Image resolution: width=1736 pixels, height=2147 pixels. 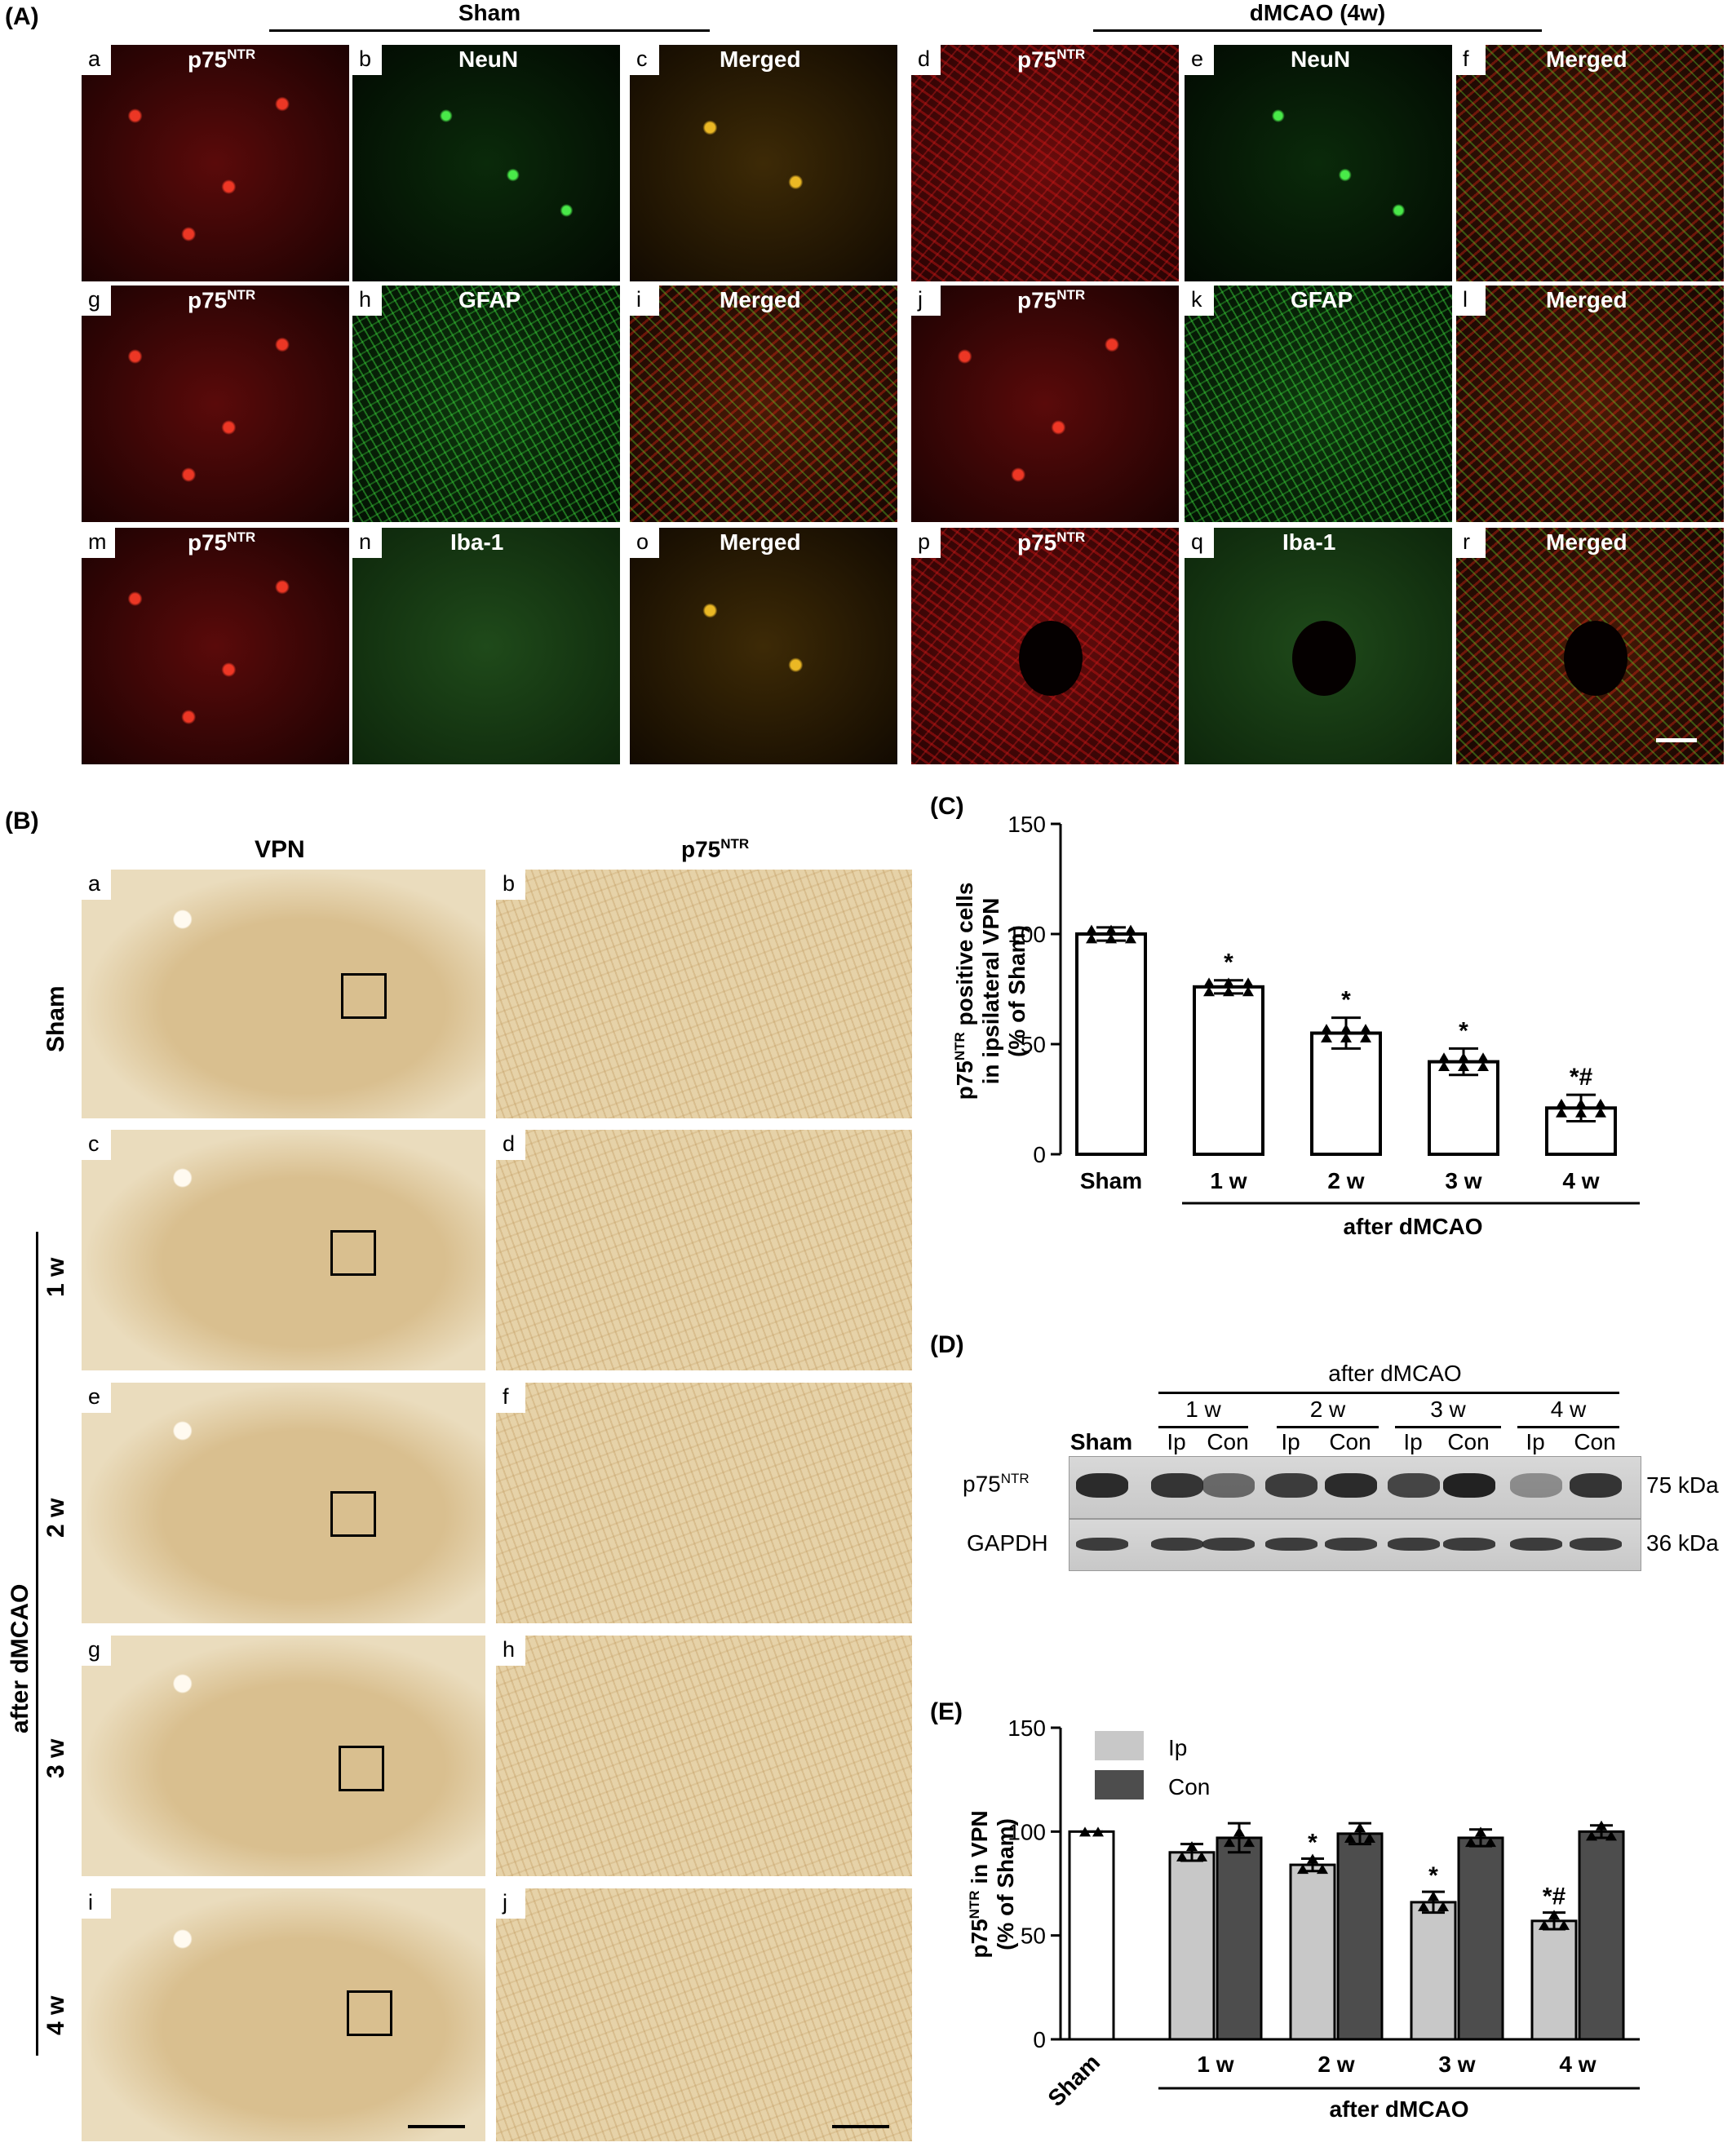 I want to click on blot-lane-label-2: Con, so click(x=1228, y=1441).